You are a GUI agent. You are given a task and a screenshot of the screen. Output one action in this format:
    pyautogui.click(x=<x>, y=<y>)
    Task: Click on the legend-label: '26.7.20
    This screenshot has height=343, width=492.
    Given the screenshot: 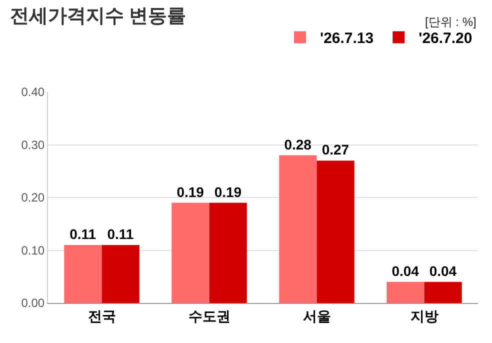 What is the action you would take?
    pyautogui.click(x=445, y=39)
    